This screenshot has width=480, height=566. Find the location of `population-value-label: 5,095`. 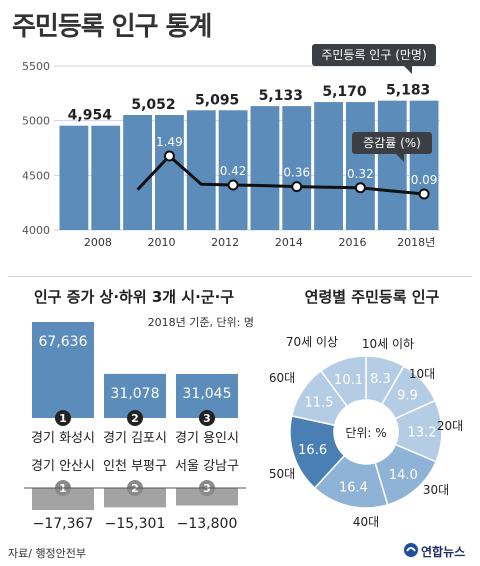

population-value-label: 5,095 is located at coordinates (217, 100).